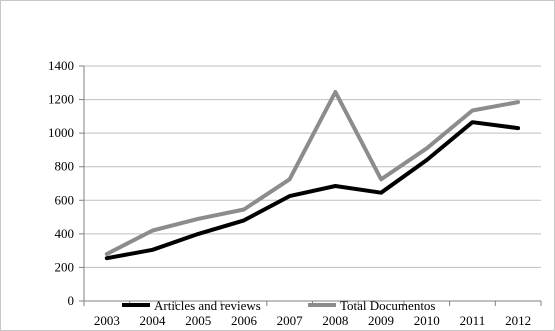 The image size is (555, 331). I want to click on x-tick-label: 2009, so click(381, 320).